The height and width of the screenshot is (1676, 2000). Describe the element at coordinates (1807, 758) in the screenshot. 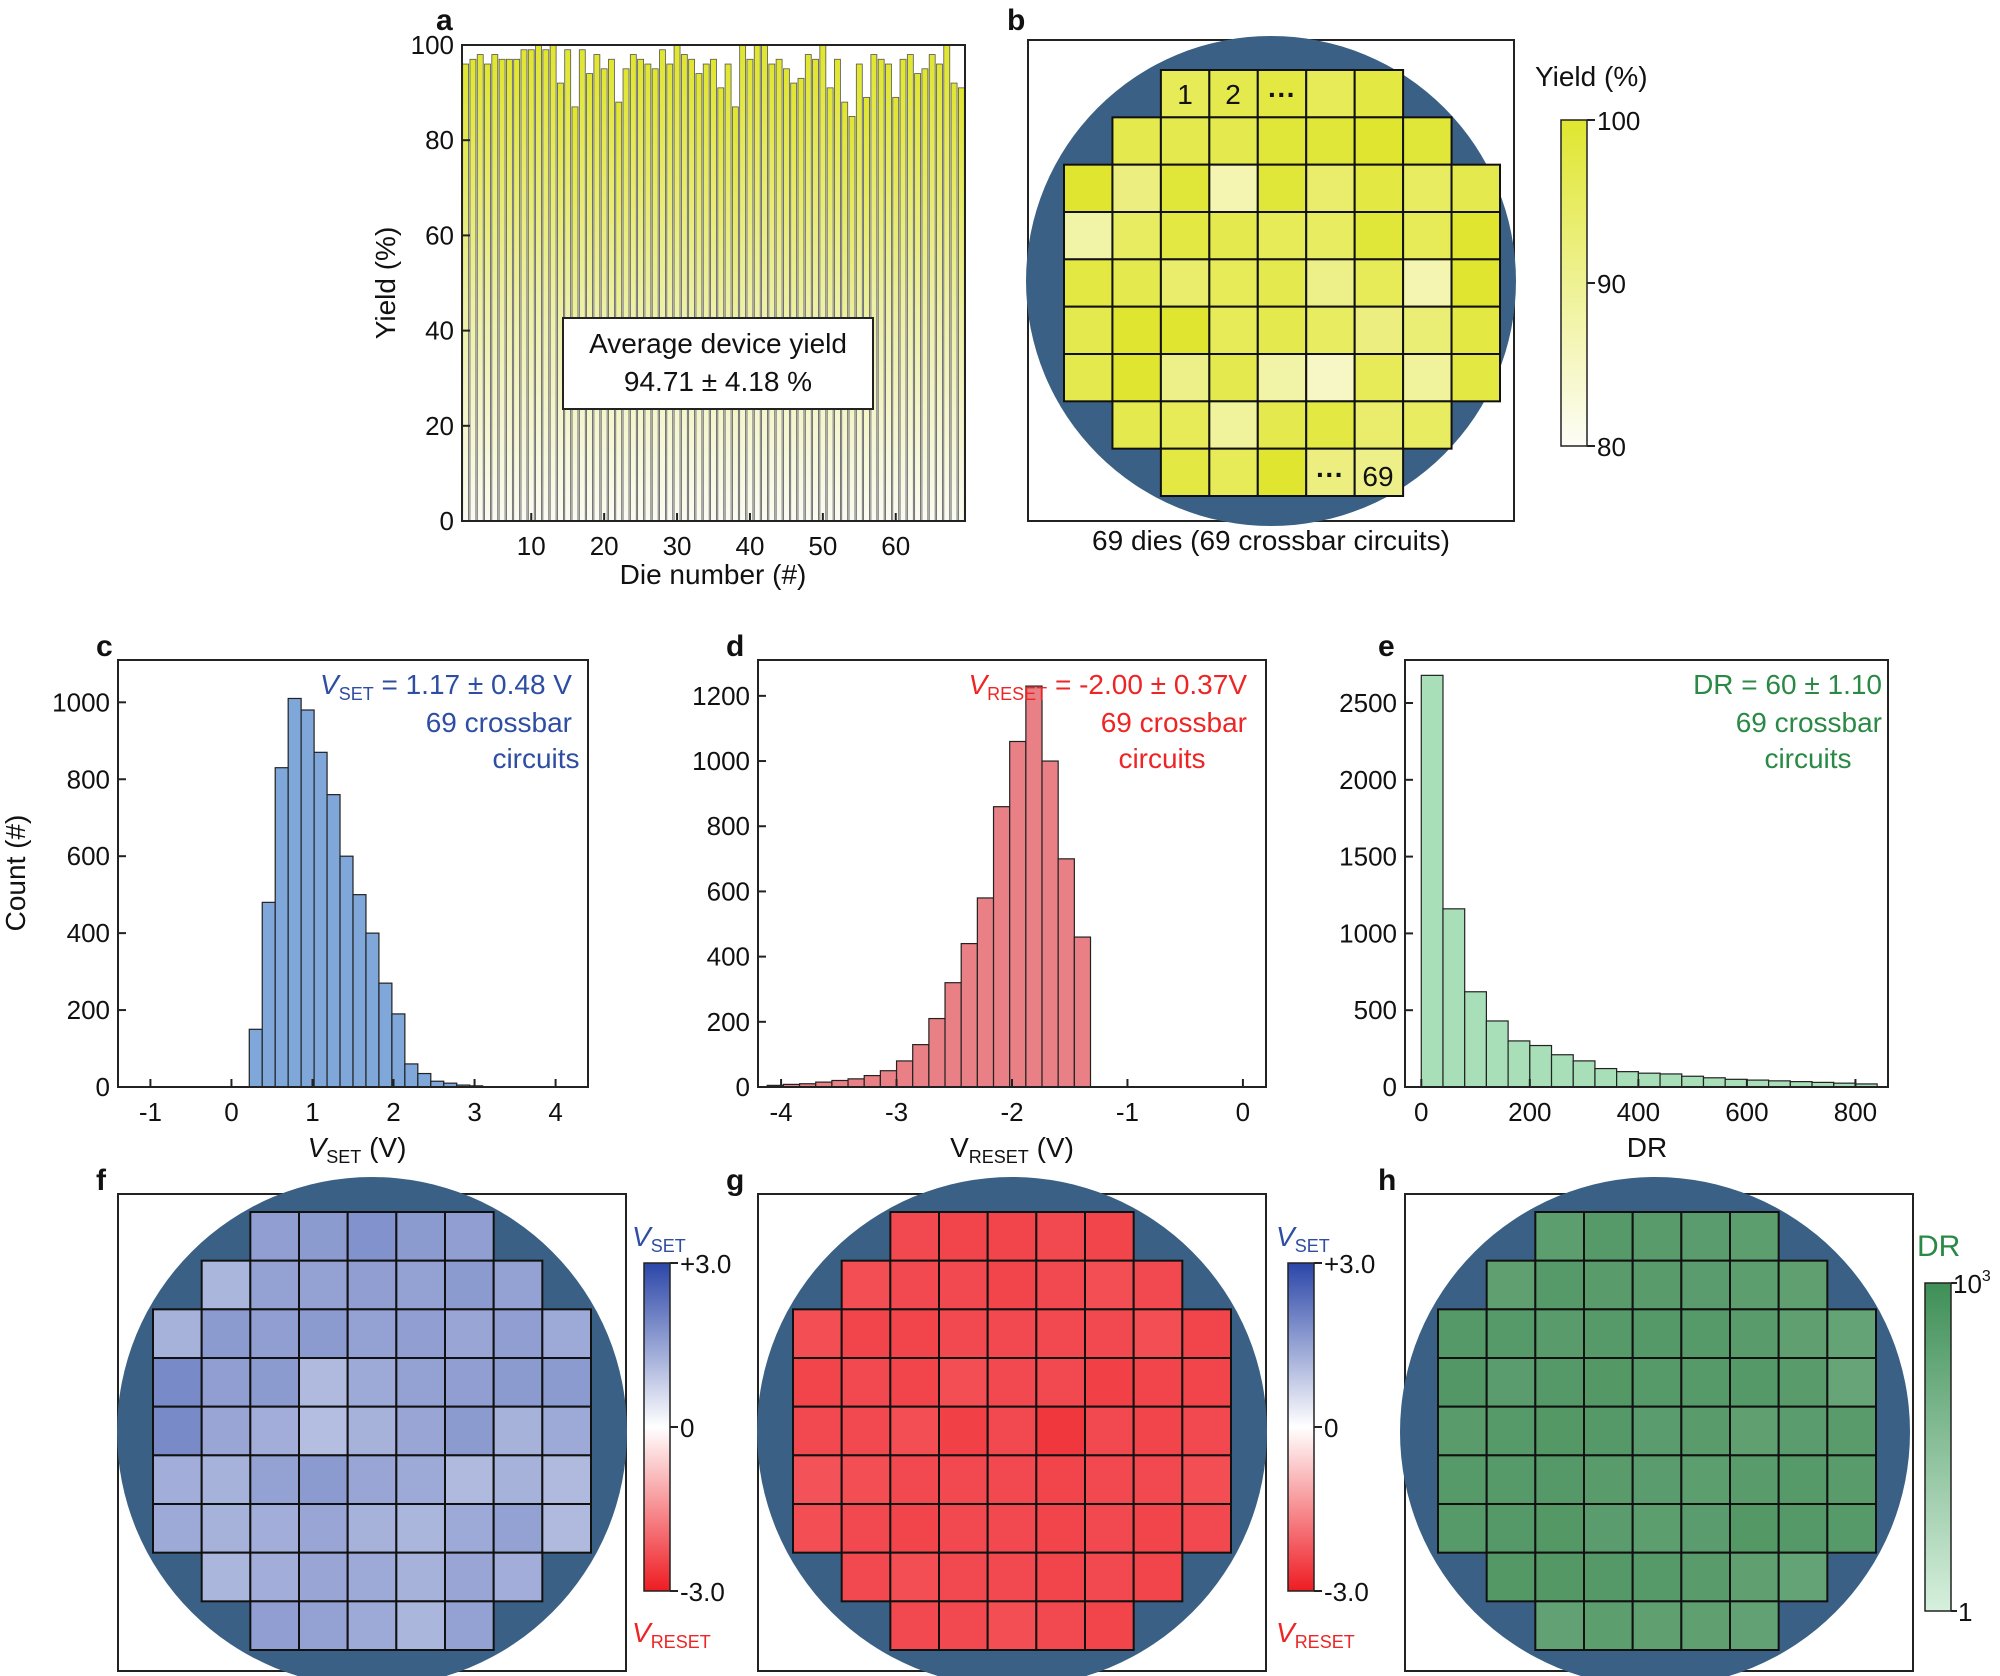

I see `chart-e-annotation-line3: circuits` at that location.